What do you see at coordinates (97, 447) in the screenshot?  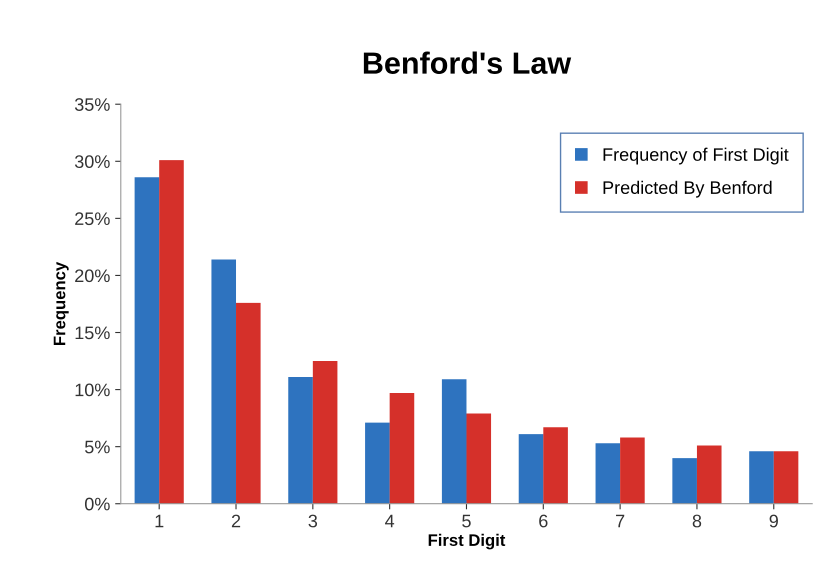 I see `y-tick-label: 5%` at bounding box center [97, 447].